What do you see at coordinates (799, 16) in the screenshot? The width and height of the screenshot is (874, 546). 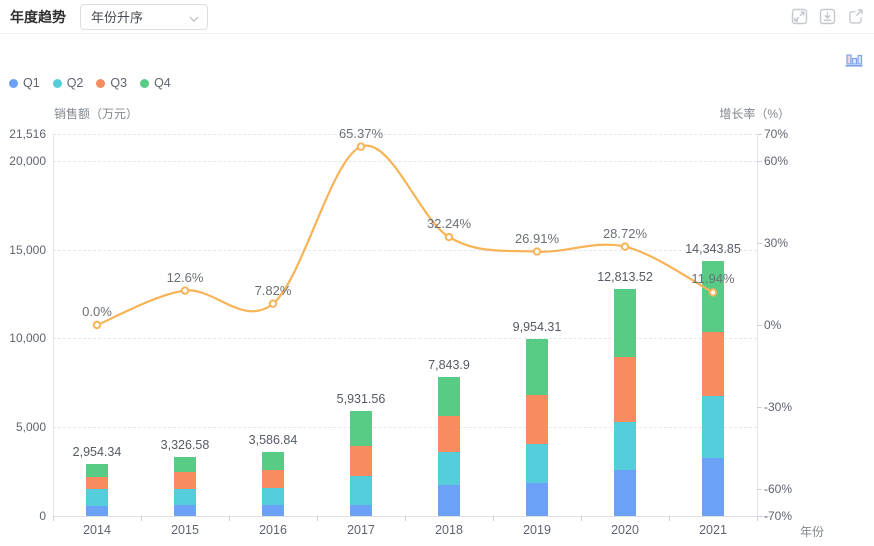 I see `fullscreen-icon` at bounding box center [799, 16].